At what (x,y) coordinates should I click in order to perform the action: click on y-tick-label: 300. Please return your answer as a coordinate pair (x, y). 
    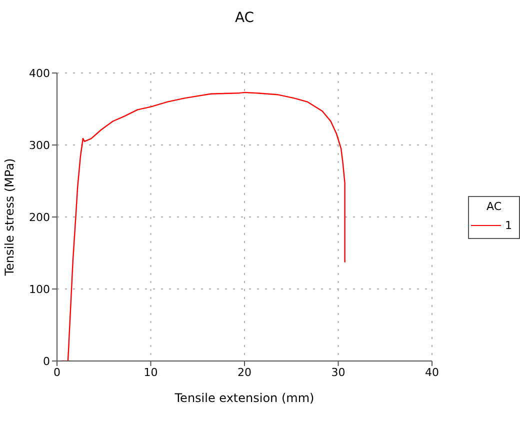
    Looking at the image, I should click on (39, 145).